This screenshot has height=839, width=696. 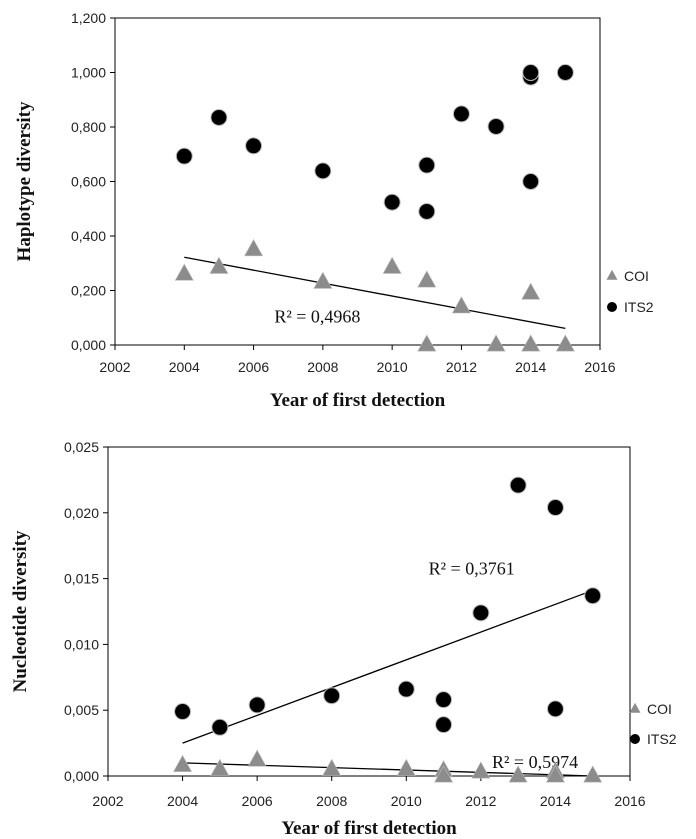 I want to click on y-tick-label: 0,200, so click(x=88, y=291).